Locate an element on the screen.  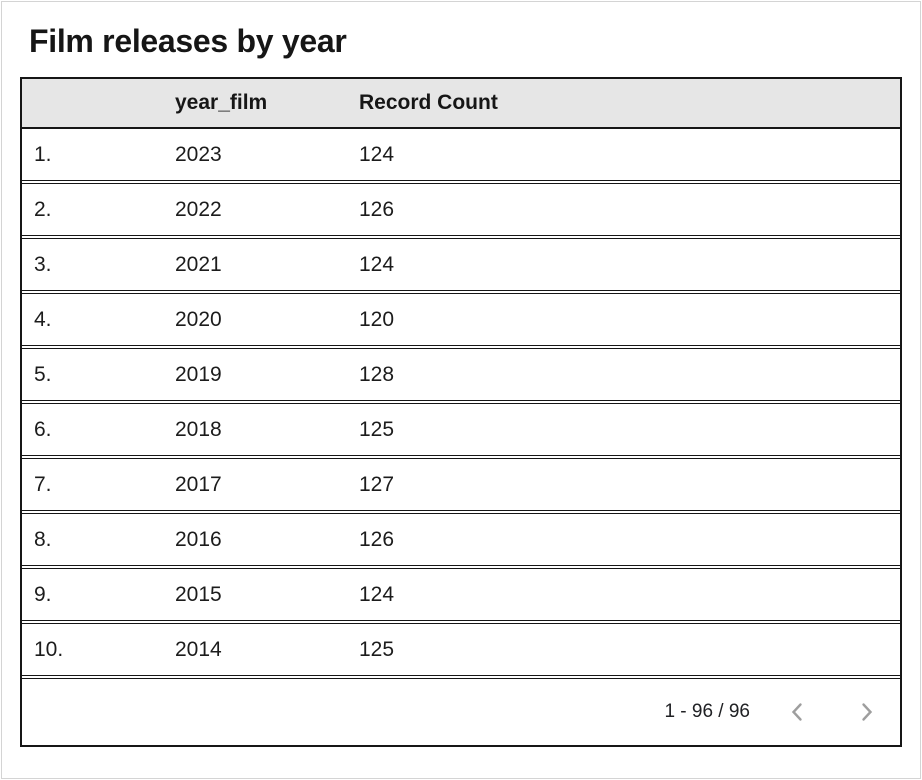
cell-year-film: 2021 is located at coordinates (198, 264).